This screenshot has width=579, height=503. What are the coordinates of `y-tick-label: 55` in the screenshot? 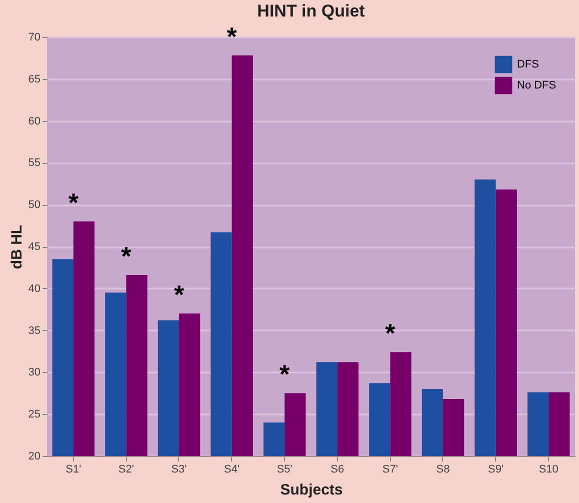 It's located at (34, 163).